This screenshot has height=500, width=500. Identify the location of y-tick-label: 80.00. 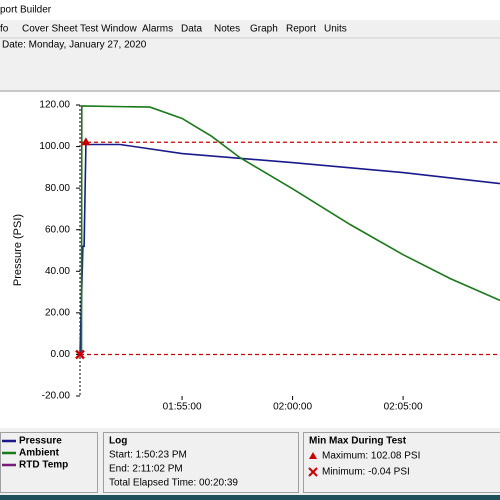
(57, 188).